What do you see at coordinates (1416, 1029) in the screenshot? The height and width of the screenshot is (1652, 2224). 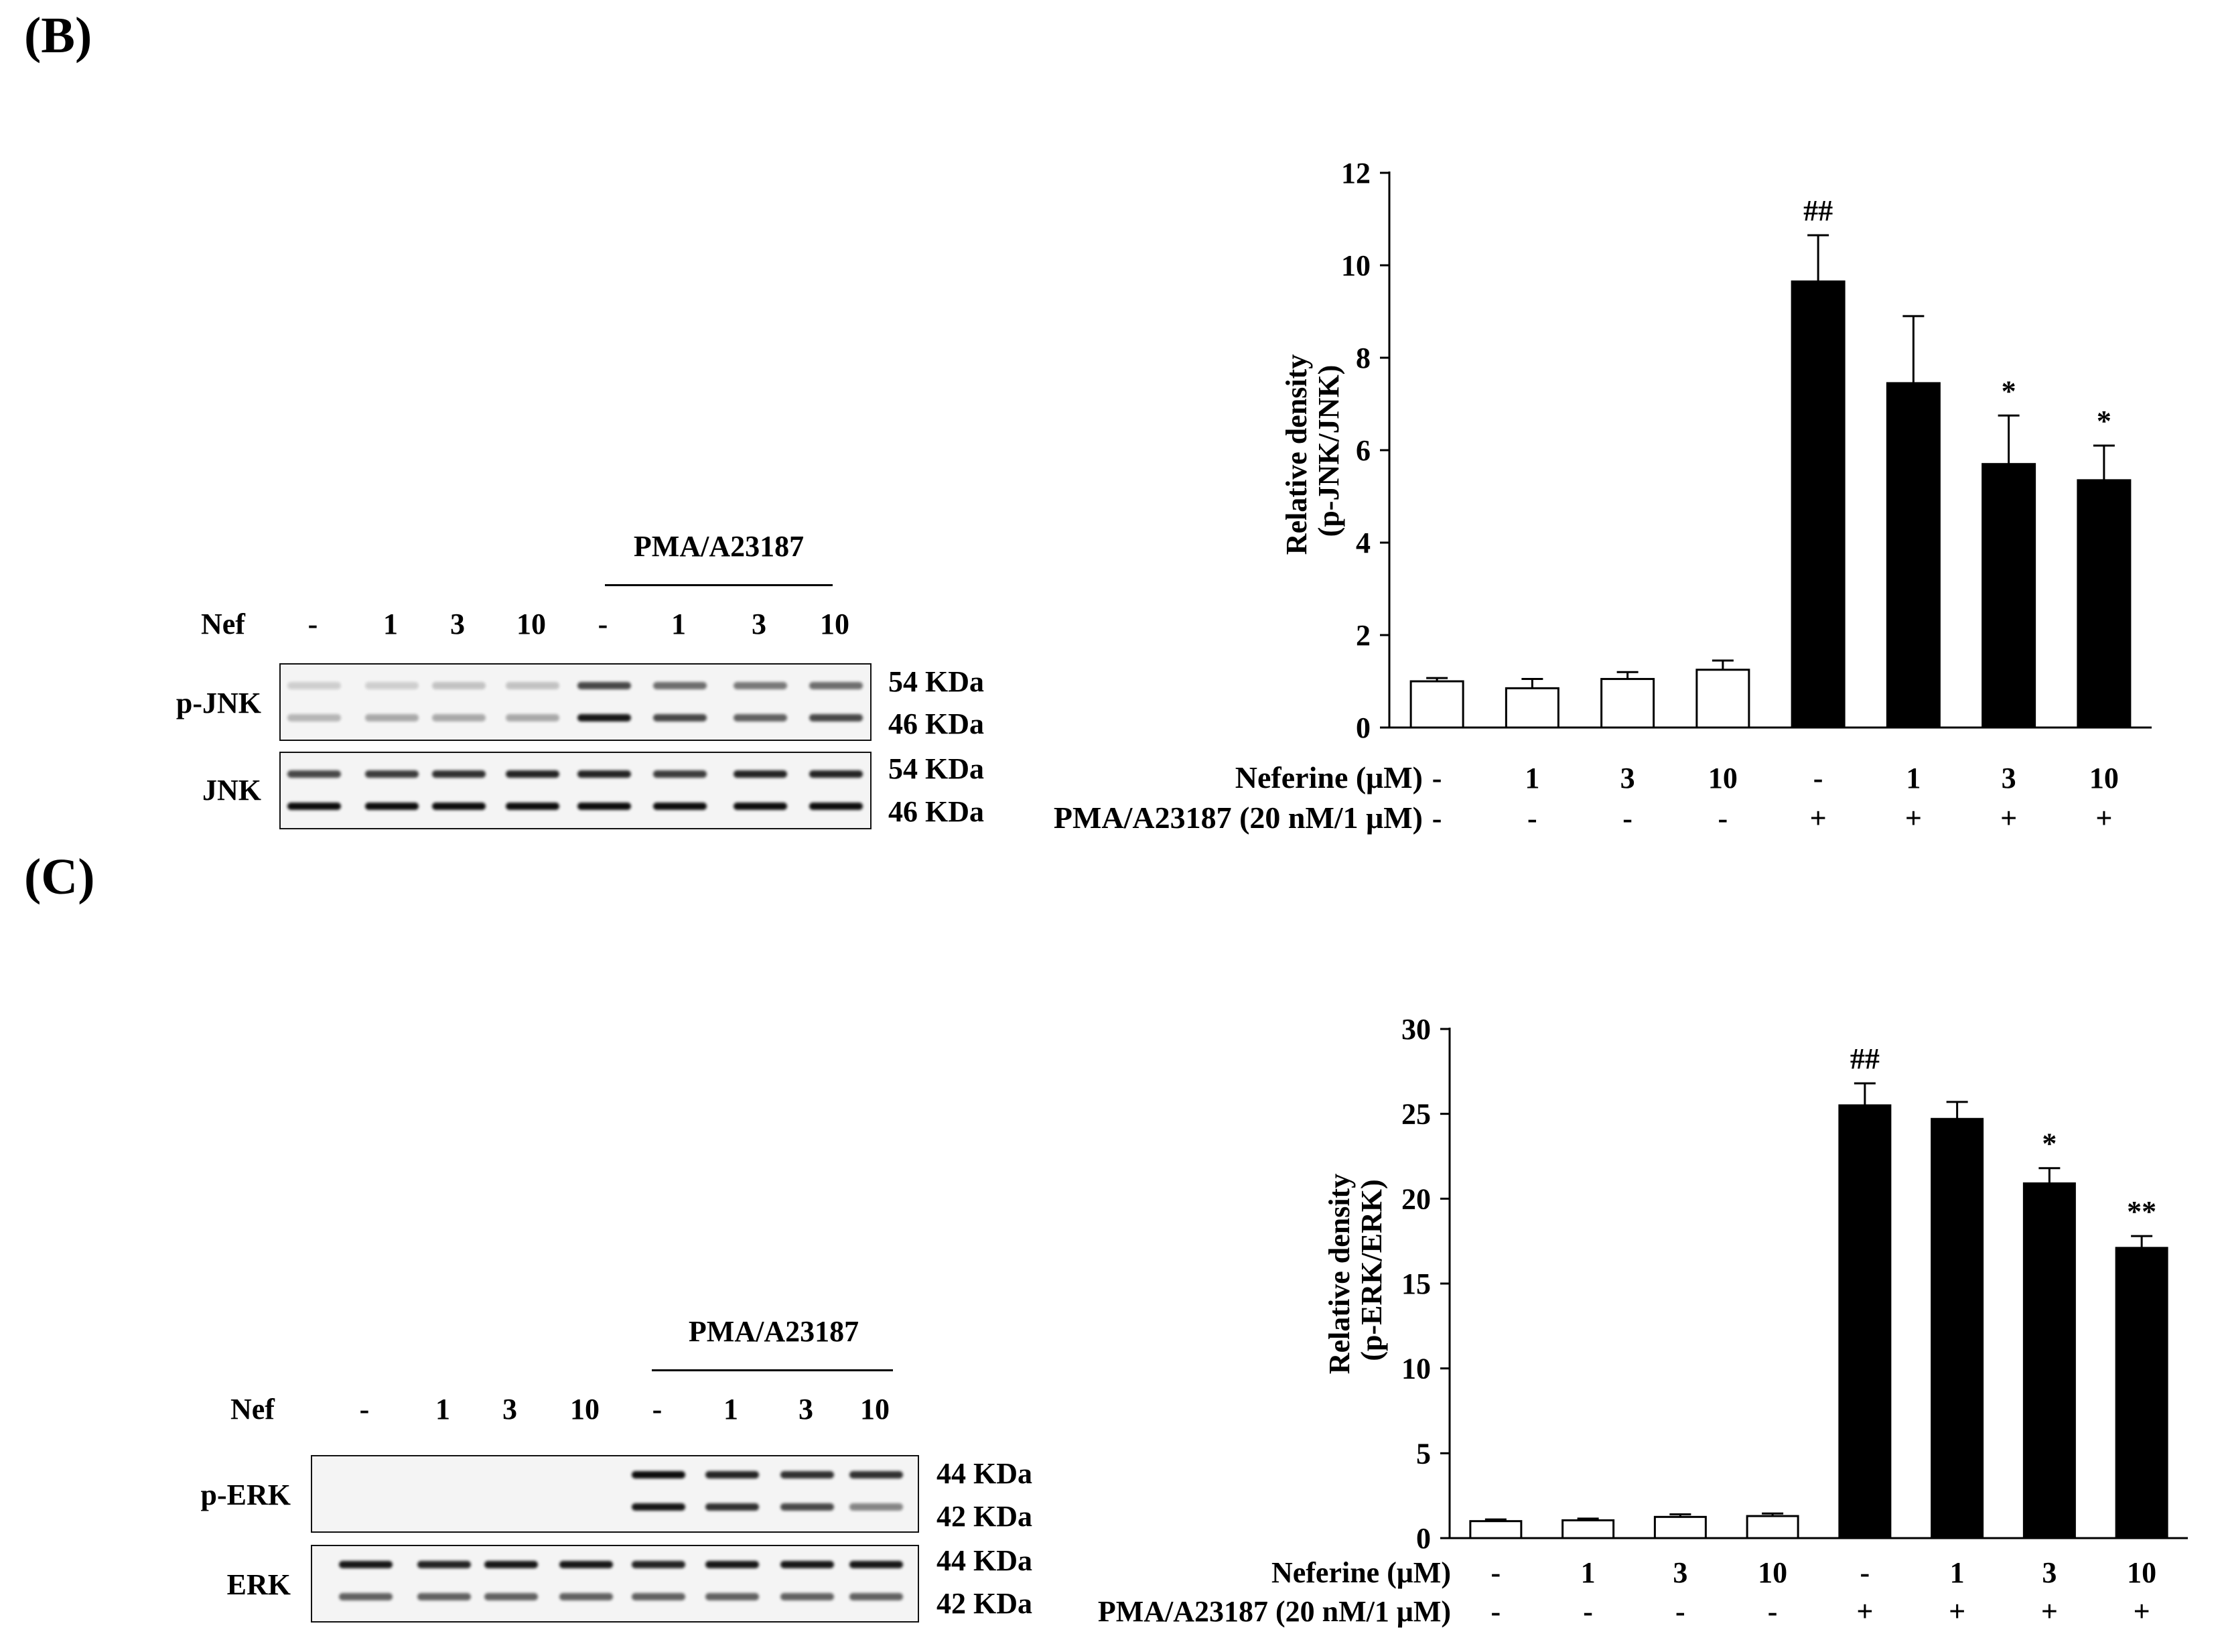 I see `y-tick-label: 30` at bounding box center [1416, 1029].